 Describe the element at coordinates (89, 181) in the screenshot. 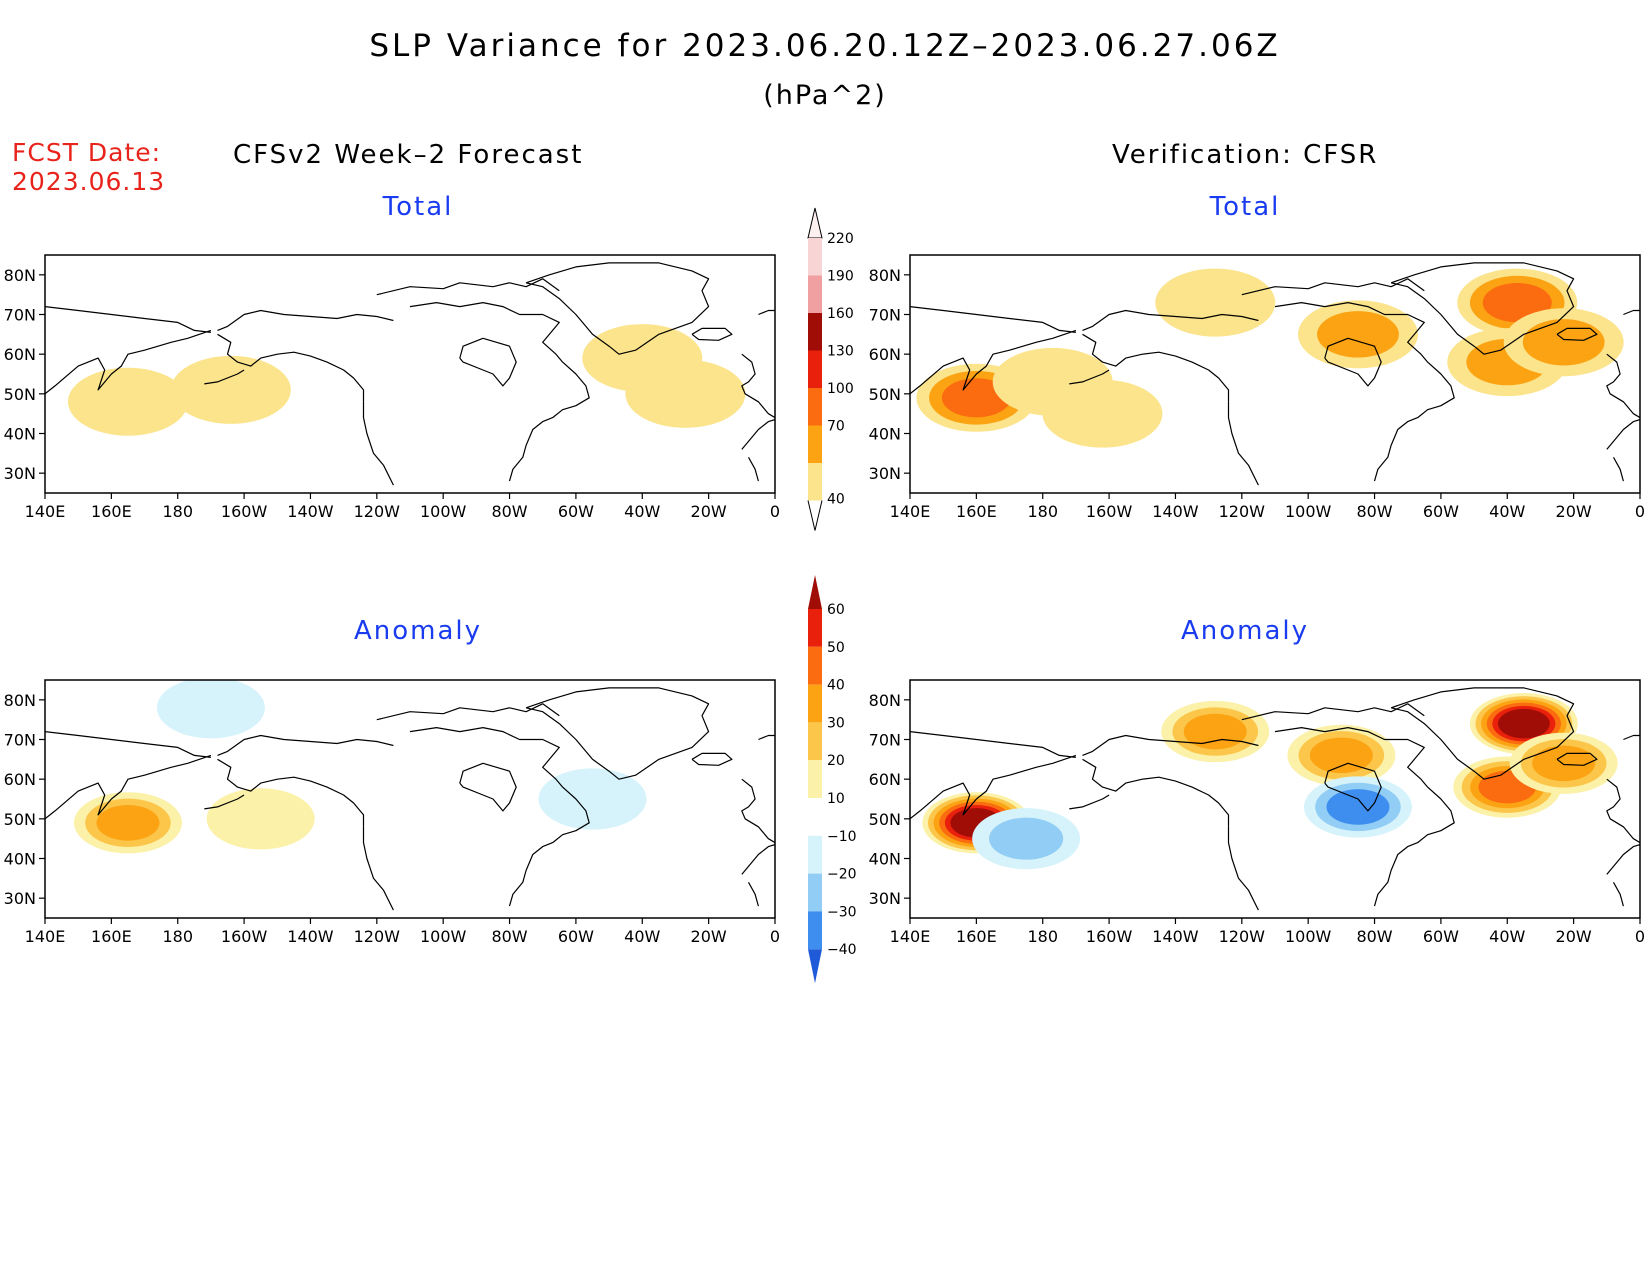

I see `forecast-date-value: 2023.06.13` at that location.